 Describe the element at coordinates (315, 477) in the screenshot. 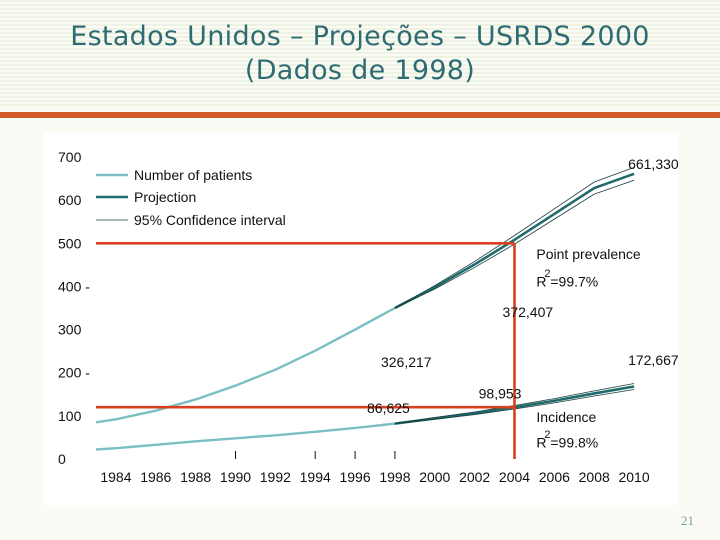

I see `x-tick-label: 1994` at that location.